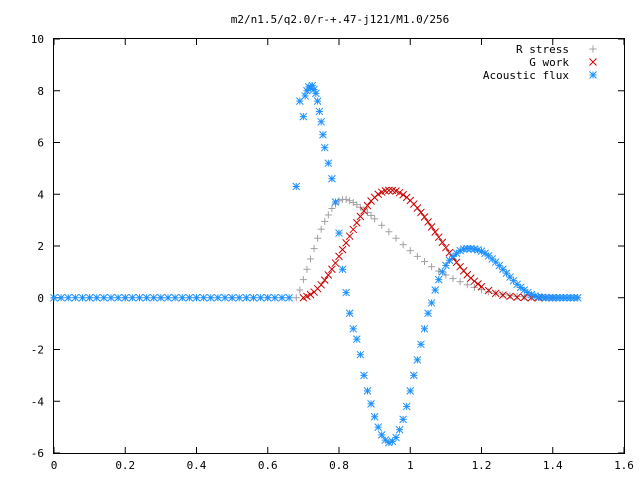  Describe the element at coordinates (125, 465) in the screenshot. I see `x-tick-label: 0.2` at that location.